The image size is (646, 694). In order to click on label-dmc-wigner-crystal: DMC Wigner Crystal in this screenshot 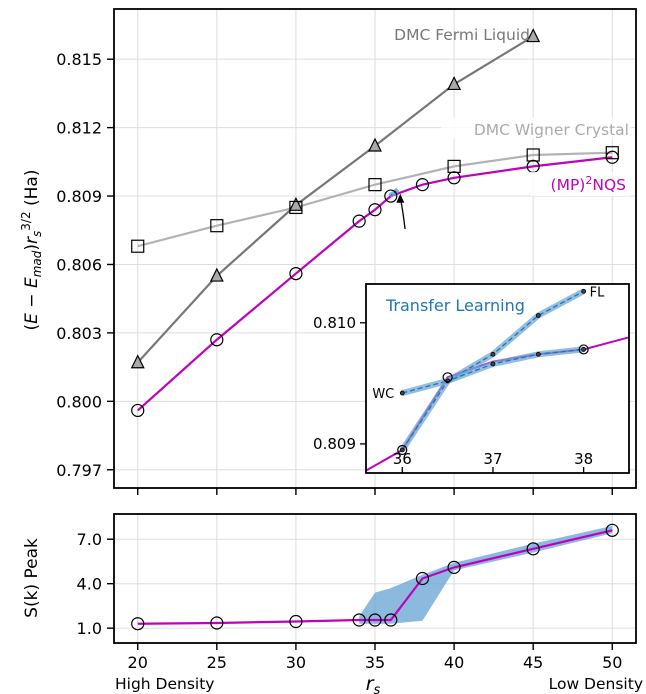, I will do `click(551, 130)`.